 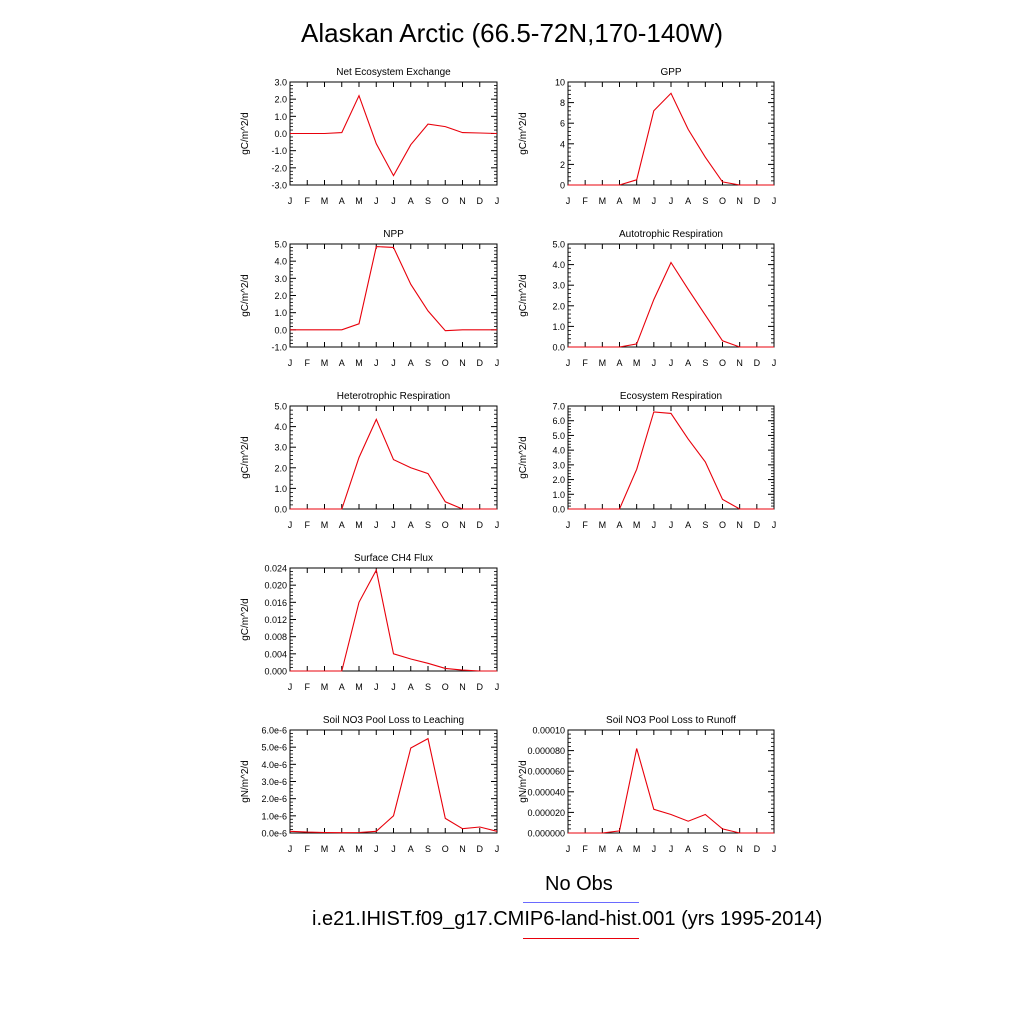 What do you see at coordinates (562, 124) in the screenshot?
I see `y-tick-label: 6` at bounding box center [562, 124].